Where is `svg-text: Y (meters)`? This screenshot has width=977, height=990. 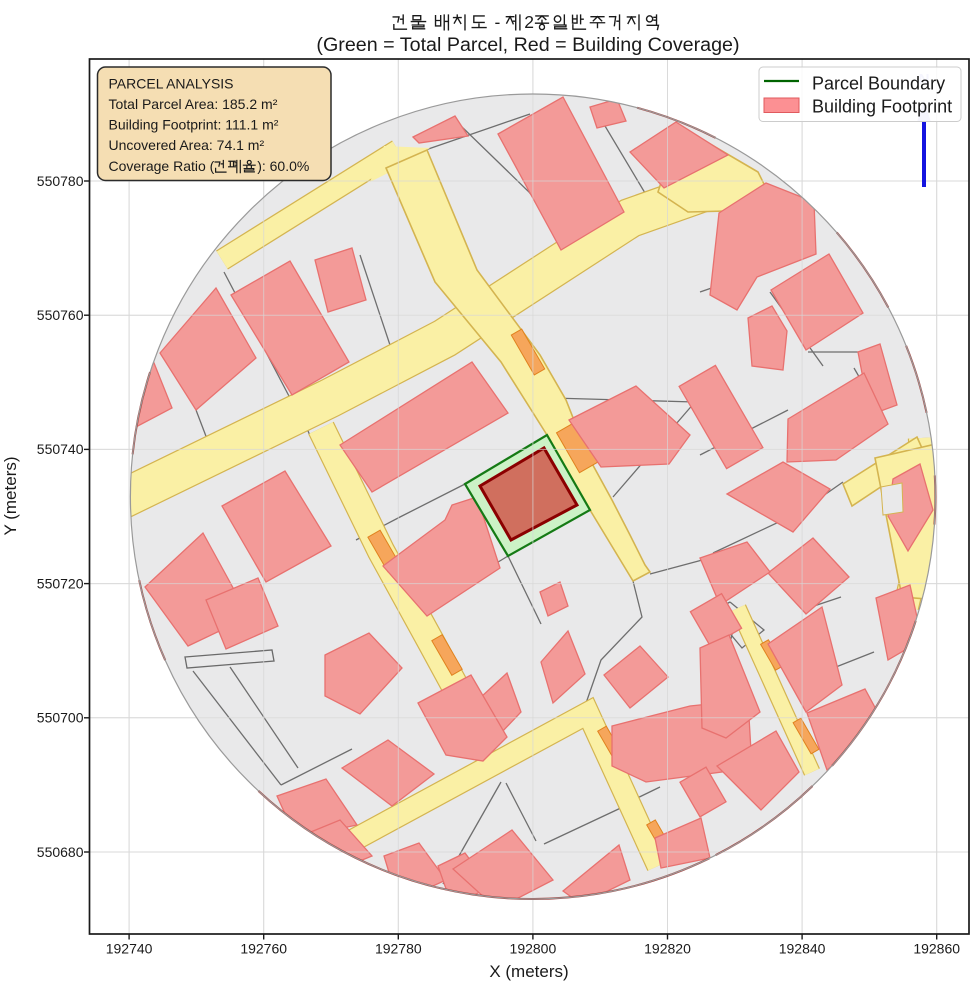
svg-text: Y (meters) is located at coordinates (10, 495).